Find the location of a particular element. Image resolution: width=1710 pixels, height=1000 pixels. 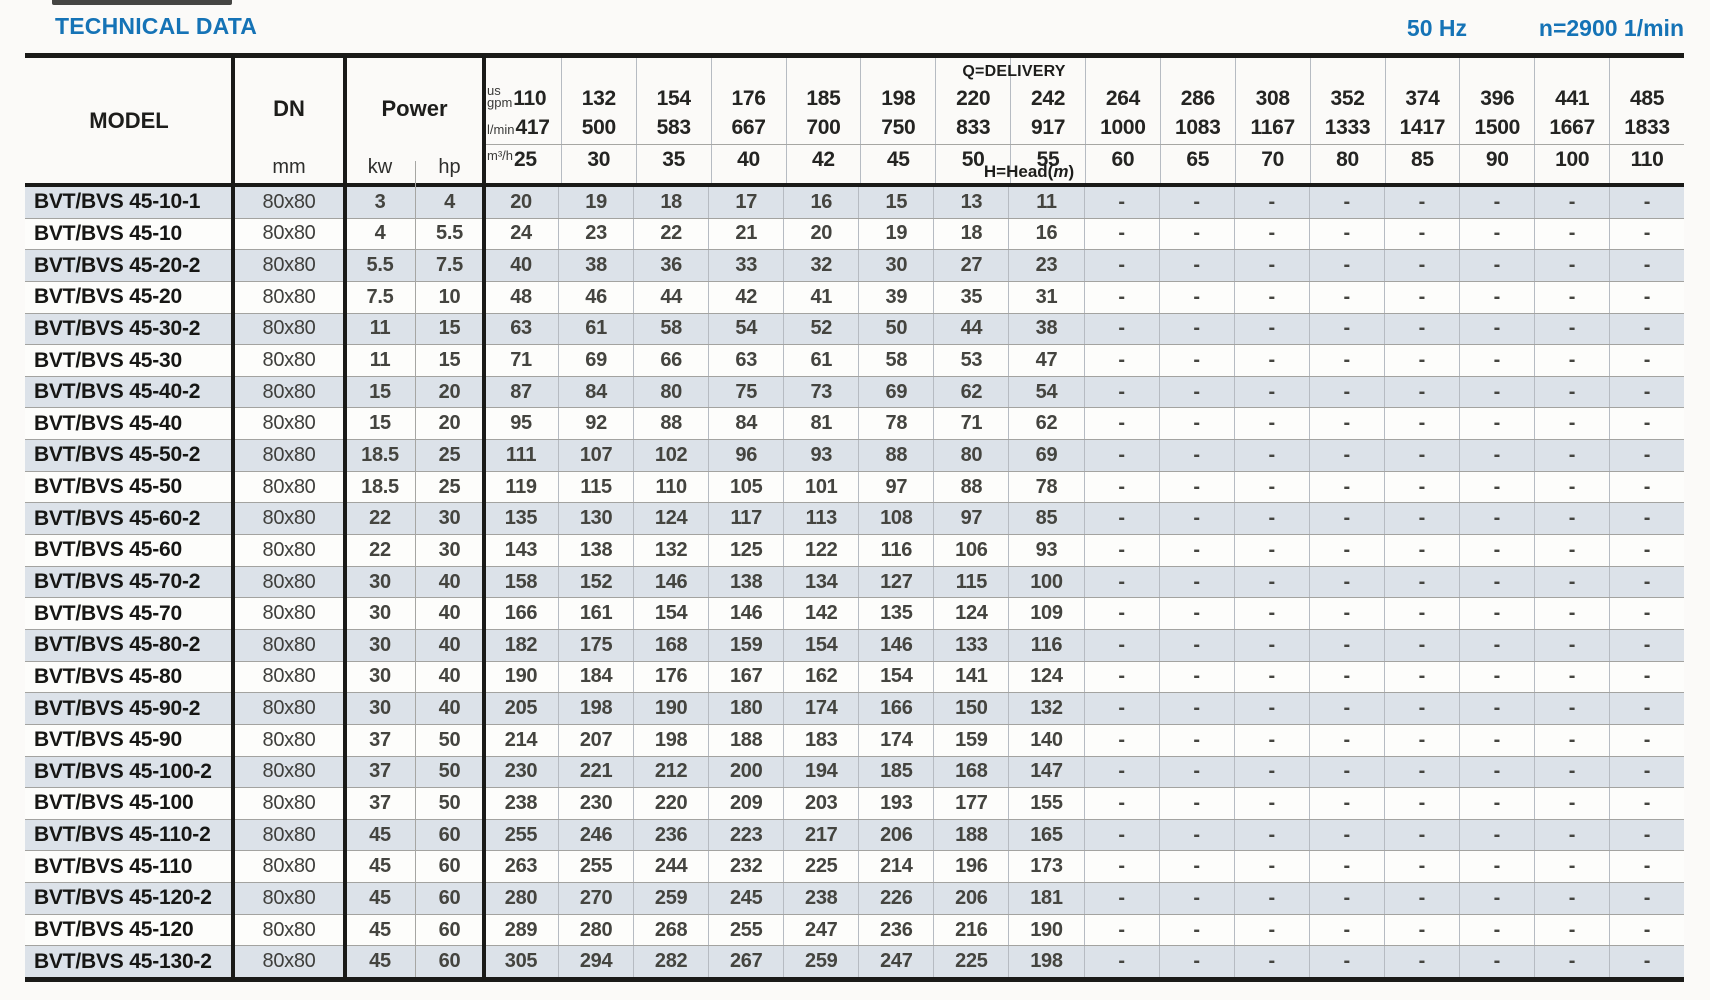

head-cell-5: 174 is located at coordinates (895, 740).